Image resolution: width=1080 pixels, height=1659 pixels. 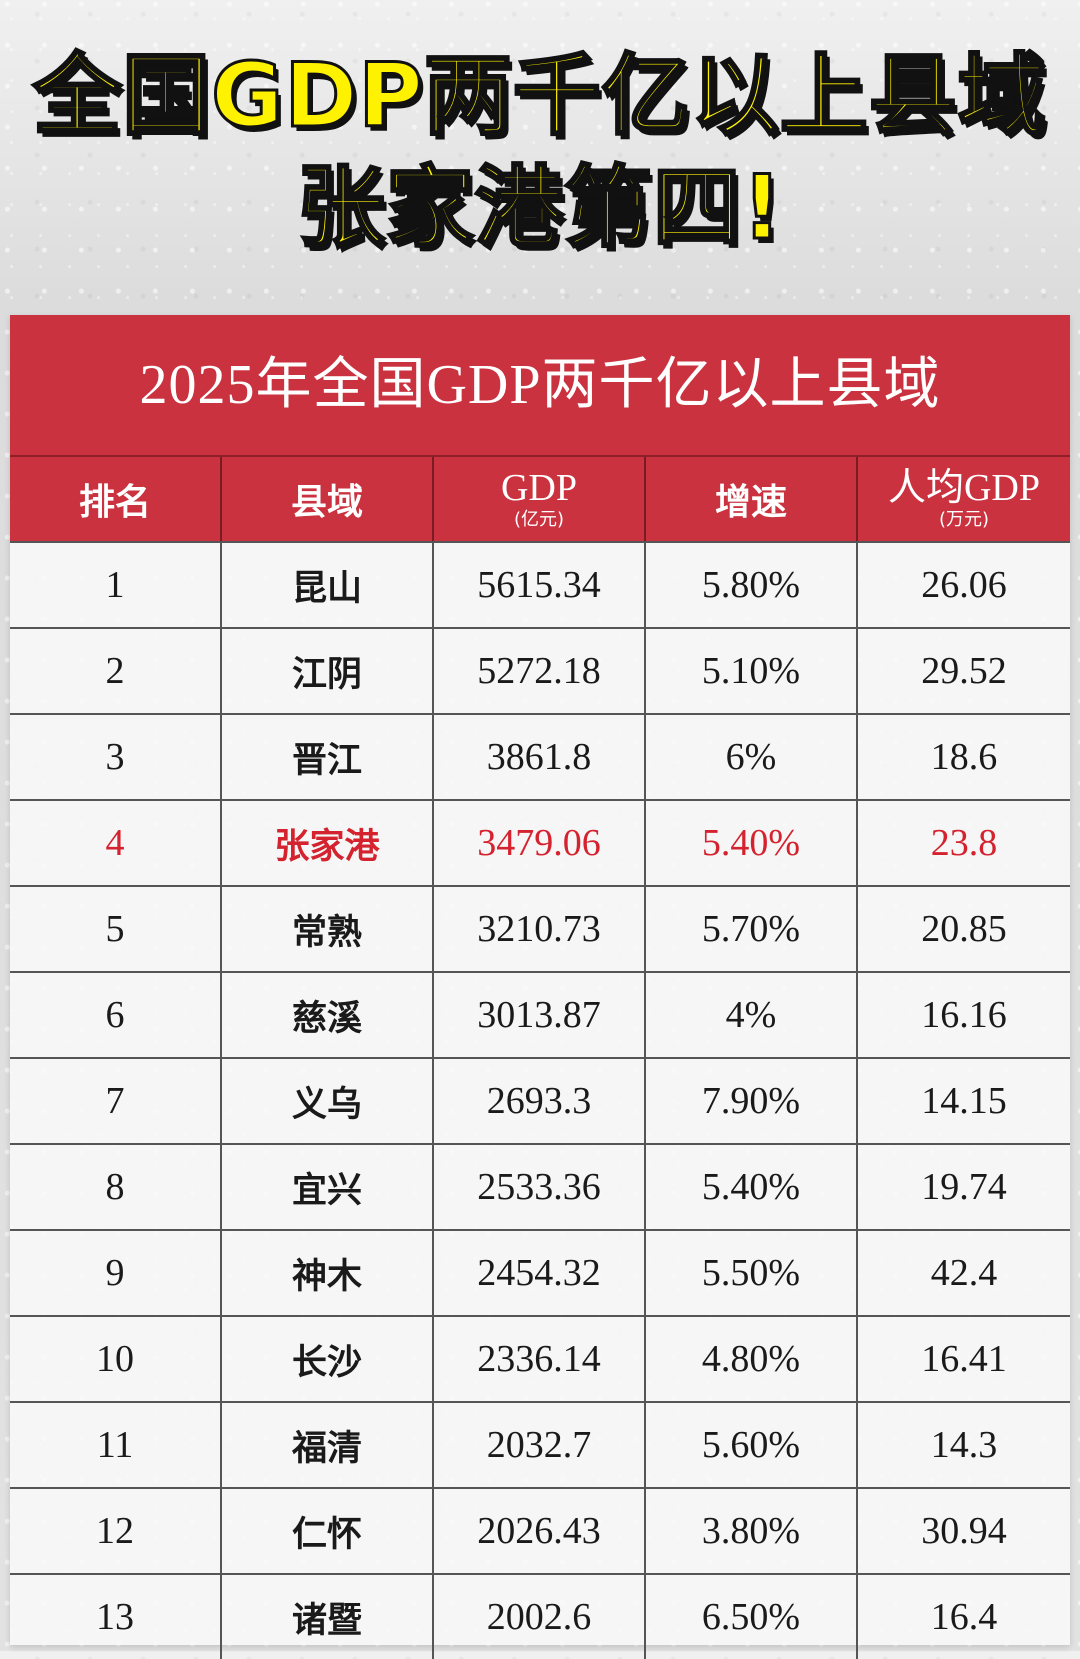 I want to click on table-row: 7 义乌 2693.3 7.90% 14.15, so click(x=540, y=1100).